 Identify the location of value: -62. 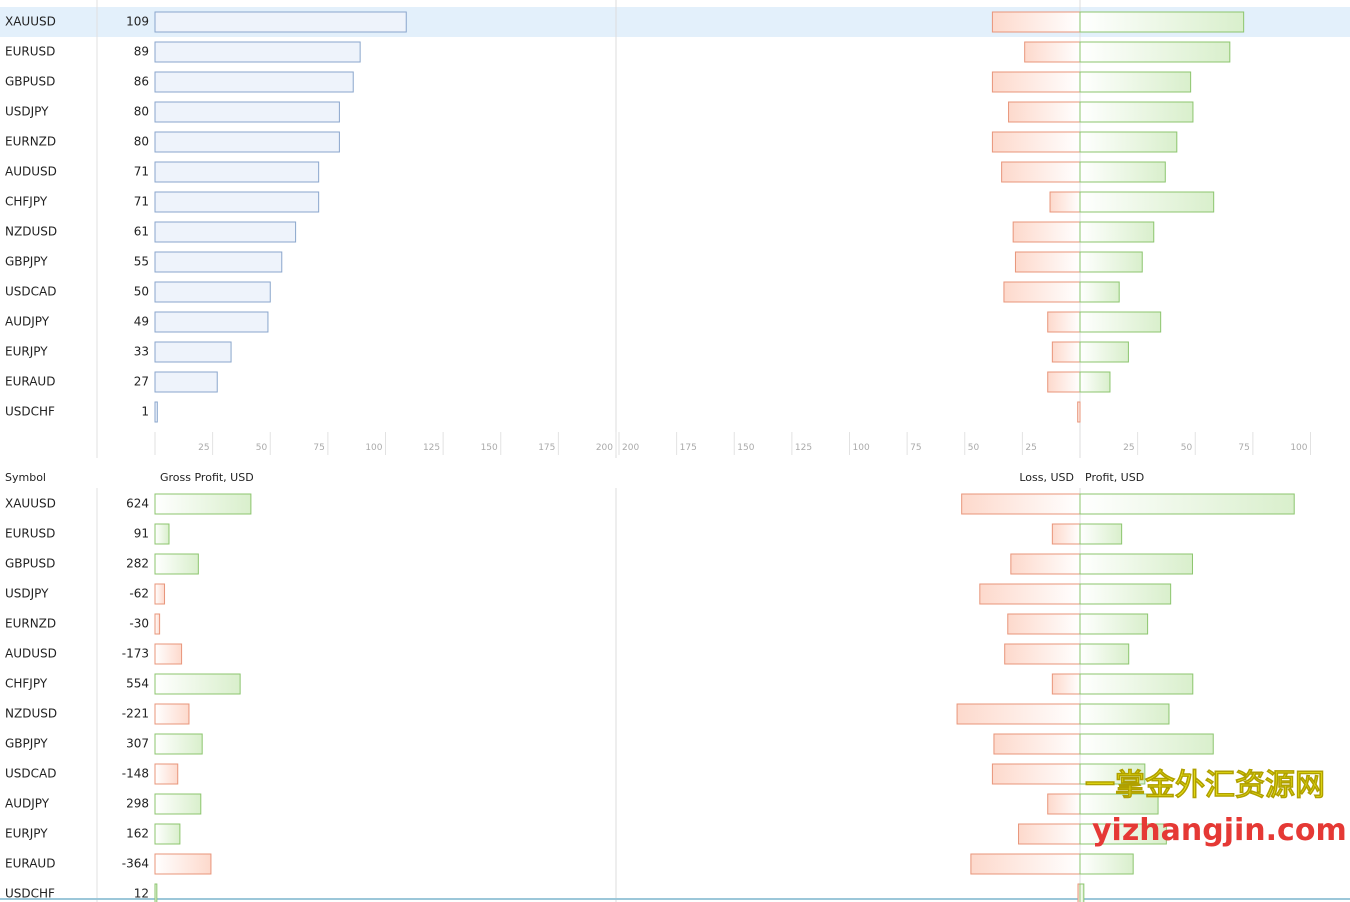
(139, 594).